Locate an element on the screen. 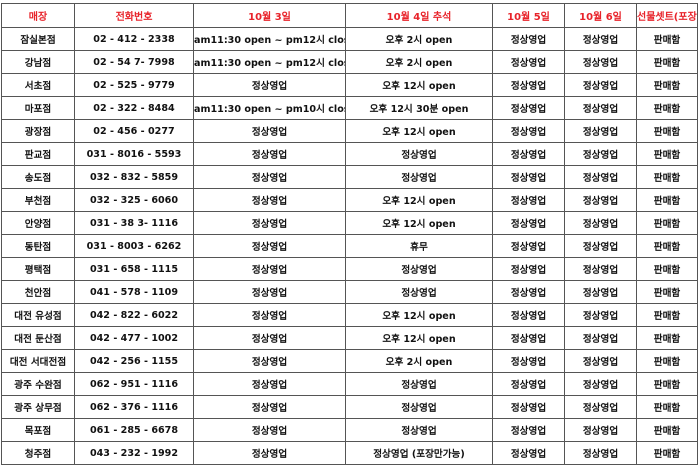 Image resolution: width=700 pixels, height=465 pixels. oct4-hours-cell: 휴무 is located at coordinates (419, 246).